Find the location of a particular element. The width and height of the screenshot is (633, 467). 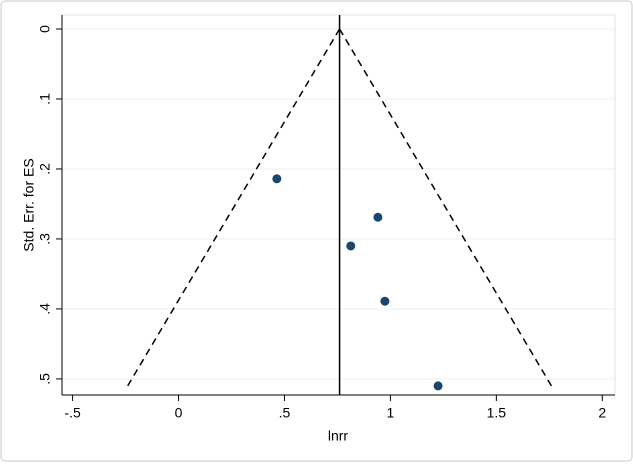

x-tick-label: 1 is located at coordinates (391, 413).